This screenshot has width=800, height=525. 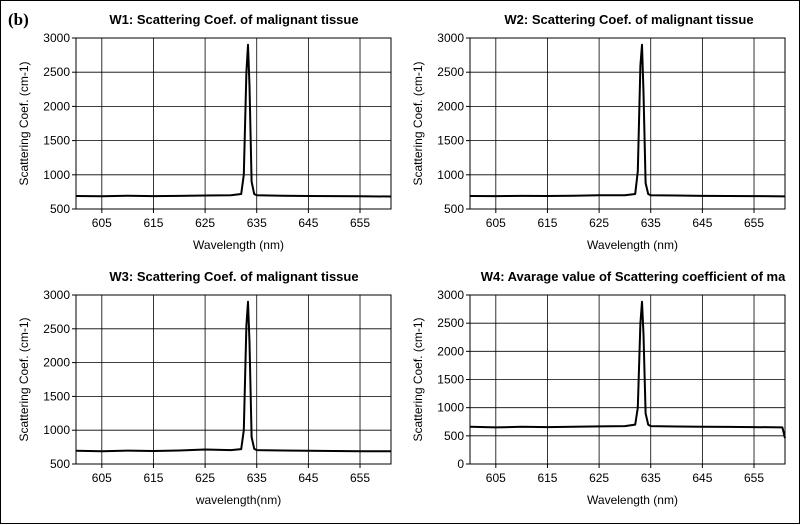 What do you see at coordinates (233, 276) in the screenshot?
I see `chart-title: W3: Scattering Coef. of malignant tissue` at bounding box center [233, 276].